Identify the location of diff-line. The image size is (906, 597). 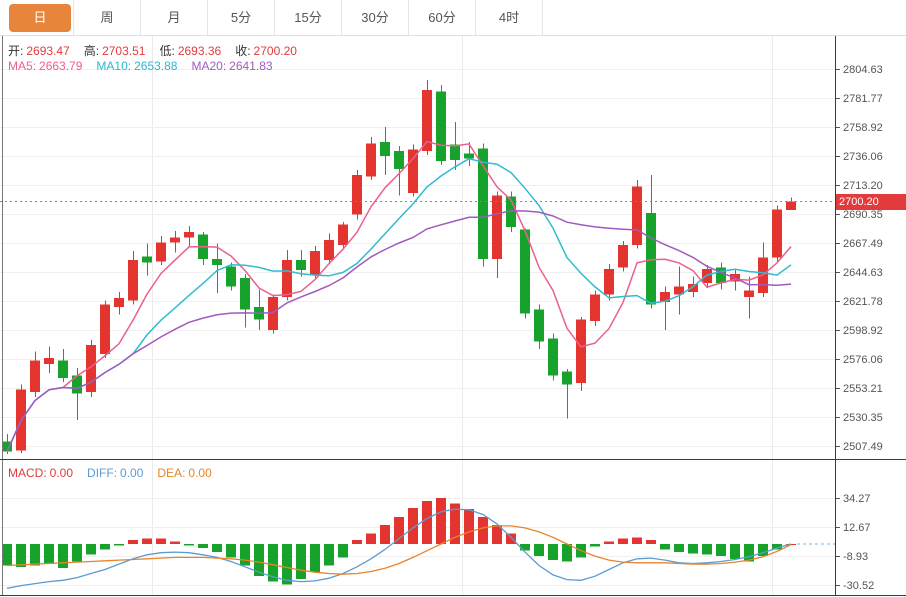
(399, 548).